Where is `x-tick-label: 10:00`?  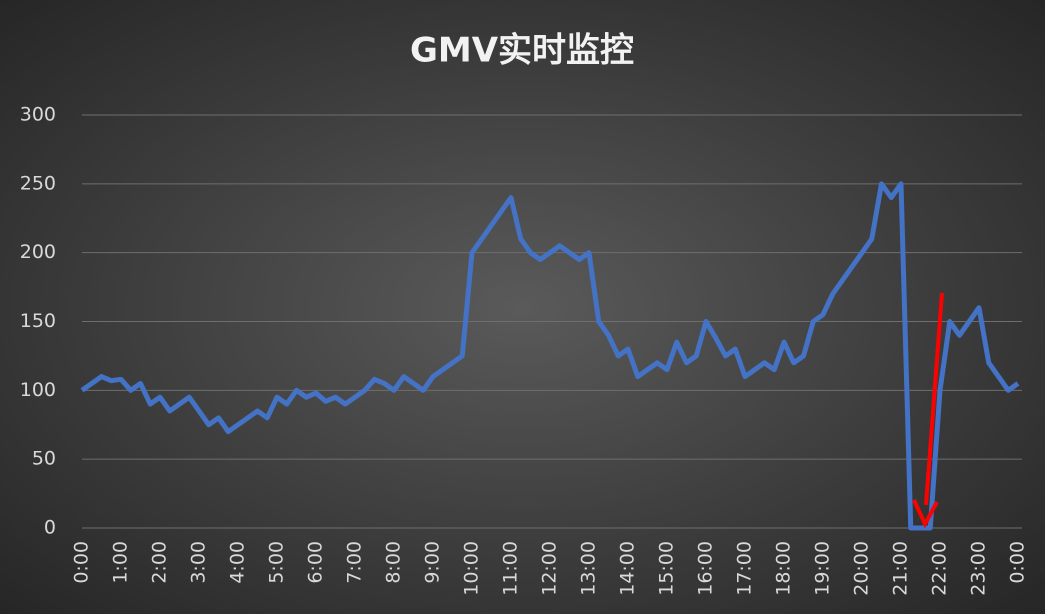
x-tick-label: 10:00 is located at coordinates (472, 568).